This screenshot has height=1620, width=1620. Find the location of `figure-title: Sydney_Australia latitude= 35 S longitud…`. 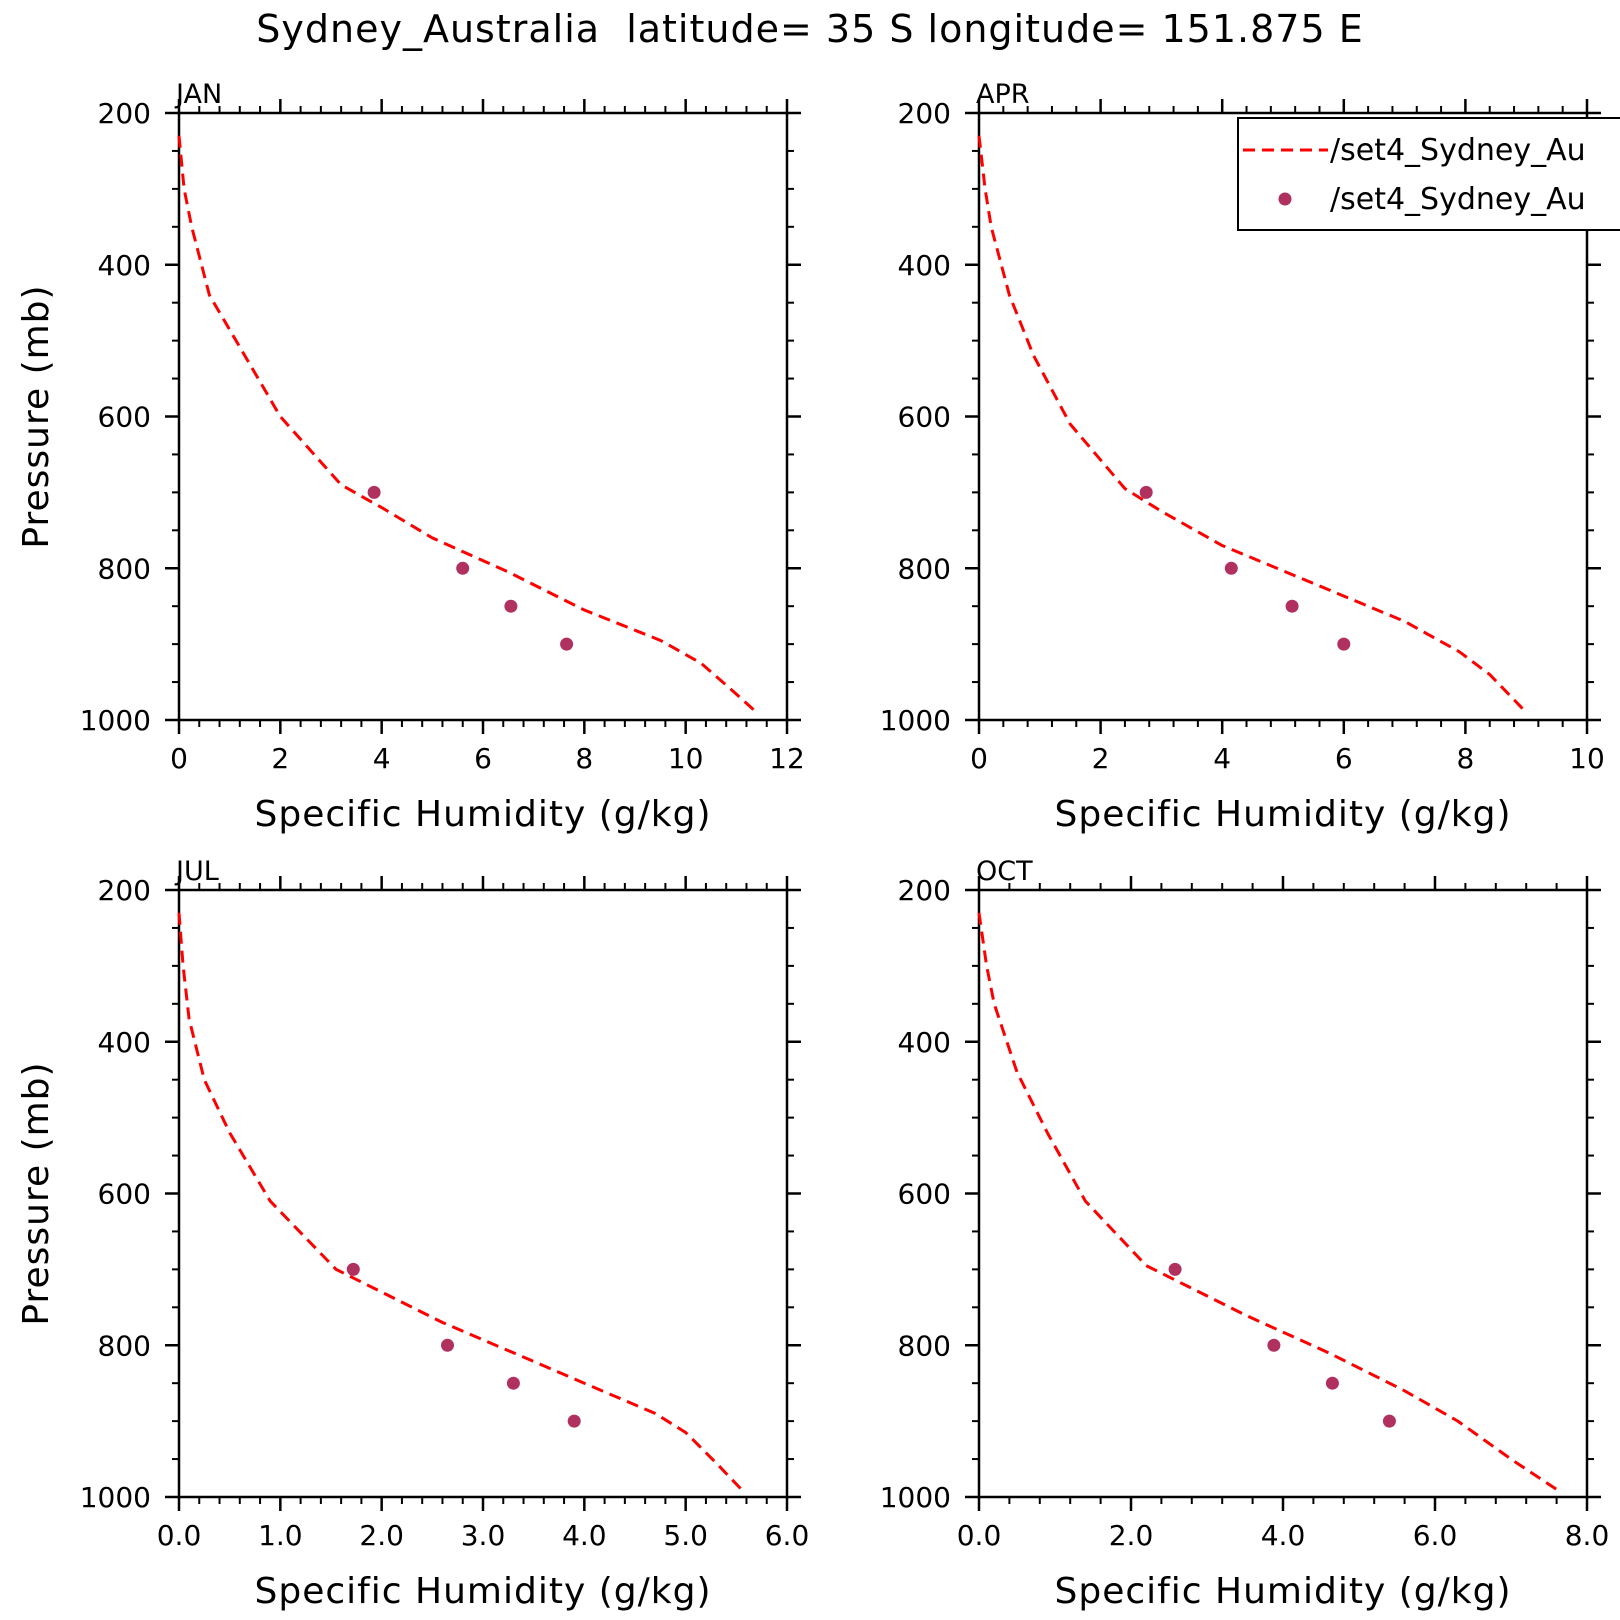

figure-title: Sydney_Australia latitude= 35 S longitud… is located at coordinates (809, 29).